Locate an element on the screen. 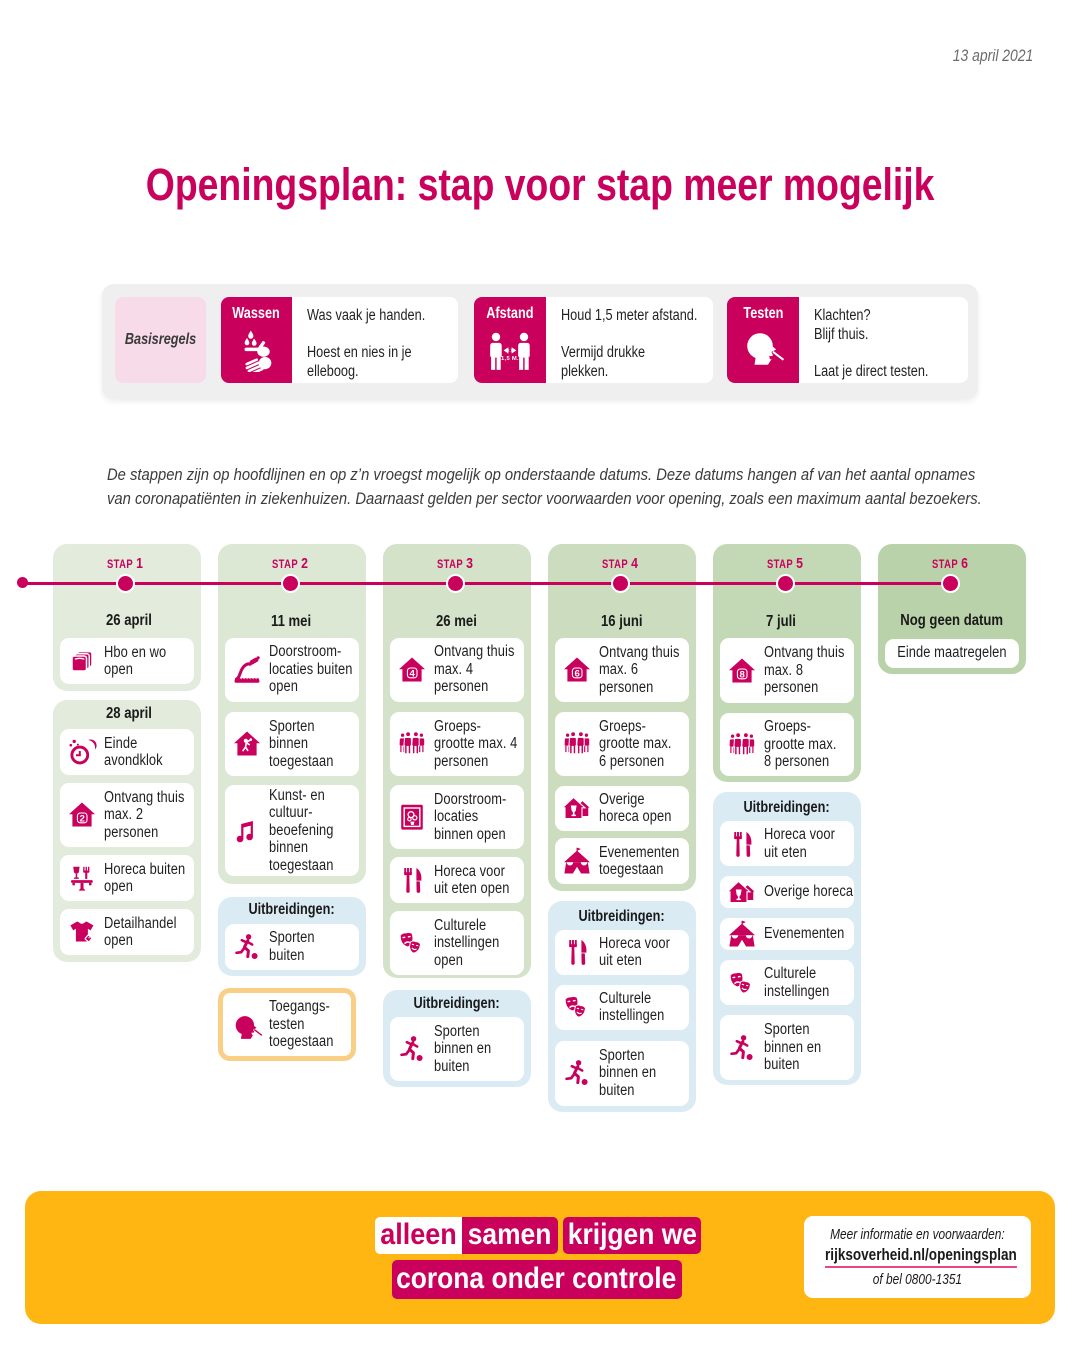  svg-text: 1,5 M. is located at coordinates (510, 359).